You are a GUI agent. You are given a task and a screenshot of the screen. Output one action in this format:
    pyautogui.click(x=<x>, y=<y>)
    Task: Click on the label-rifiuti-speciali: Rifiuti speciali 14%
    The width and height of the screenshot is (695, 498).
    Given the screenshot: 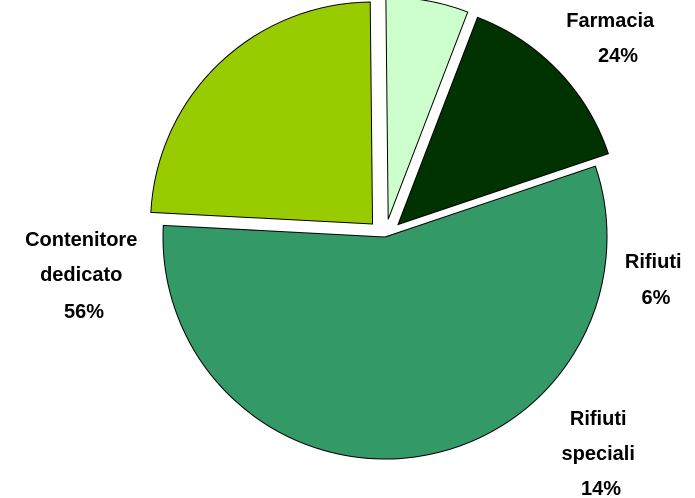 What is the action you would take?
    pyautogui.click(x=601, y=453)
    